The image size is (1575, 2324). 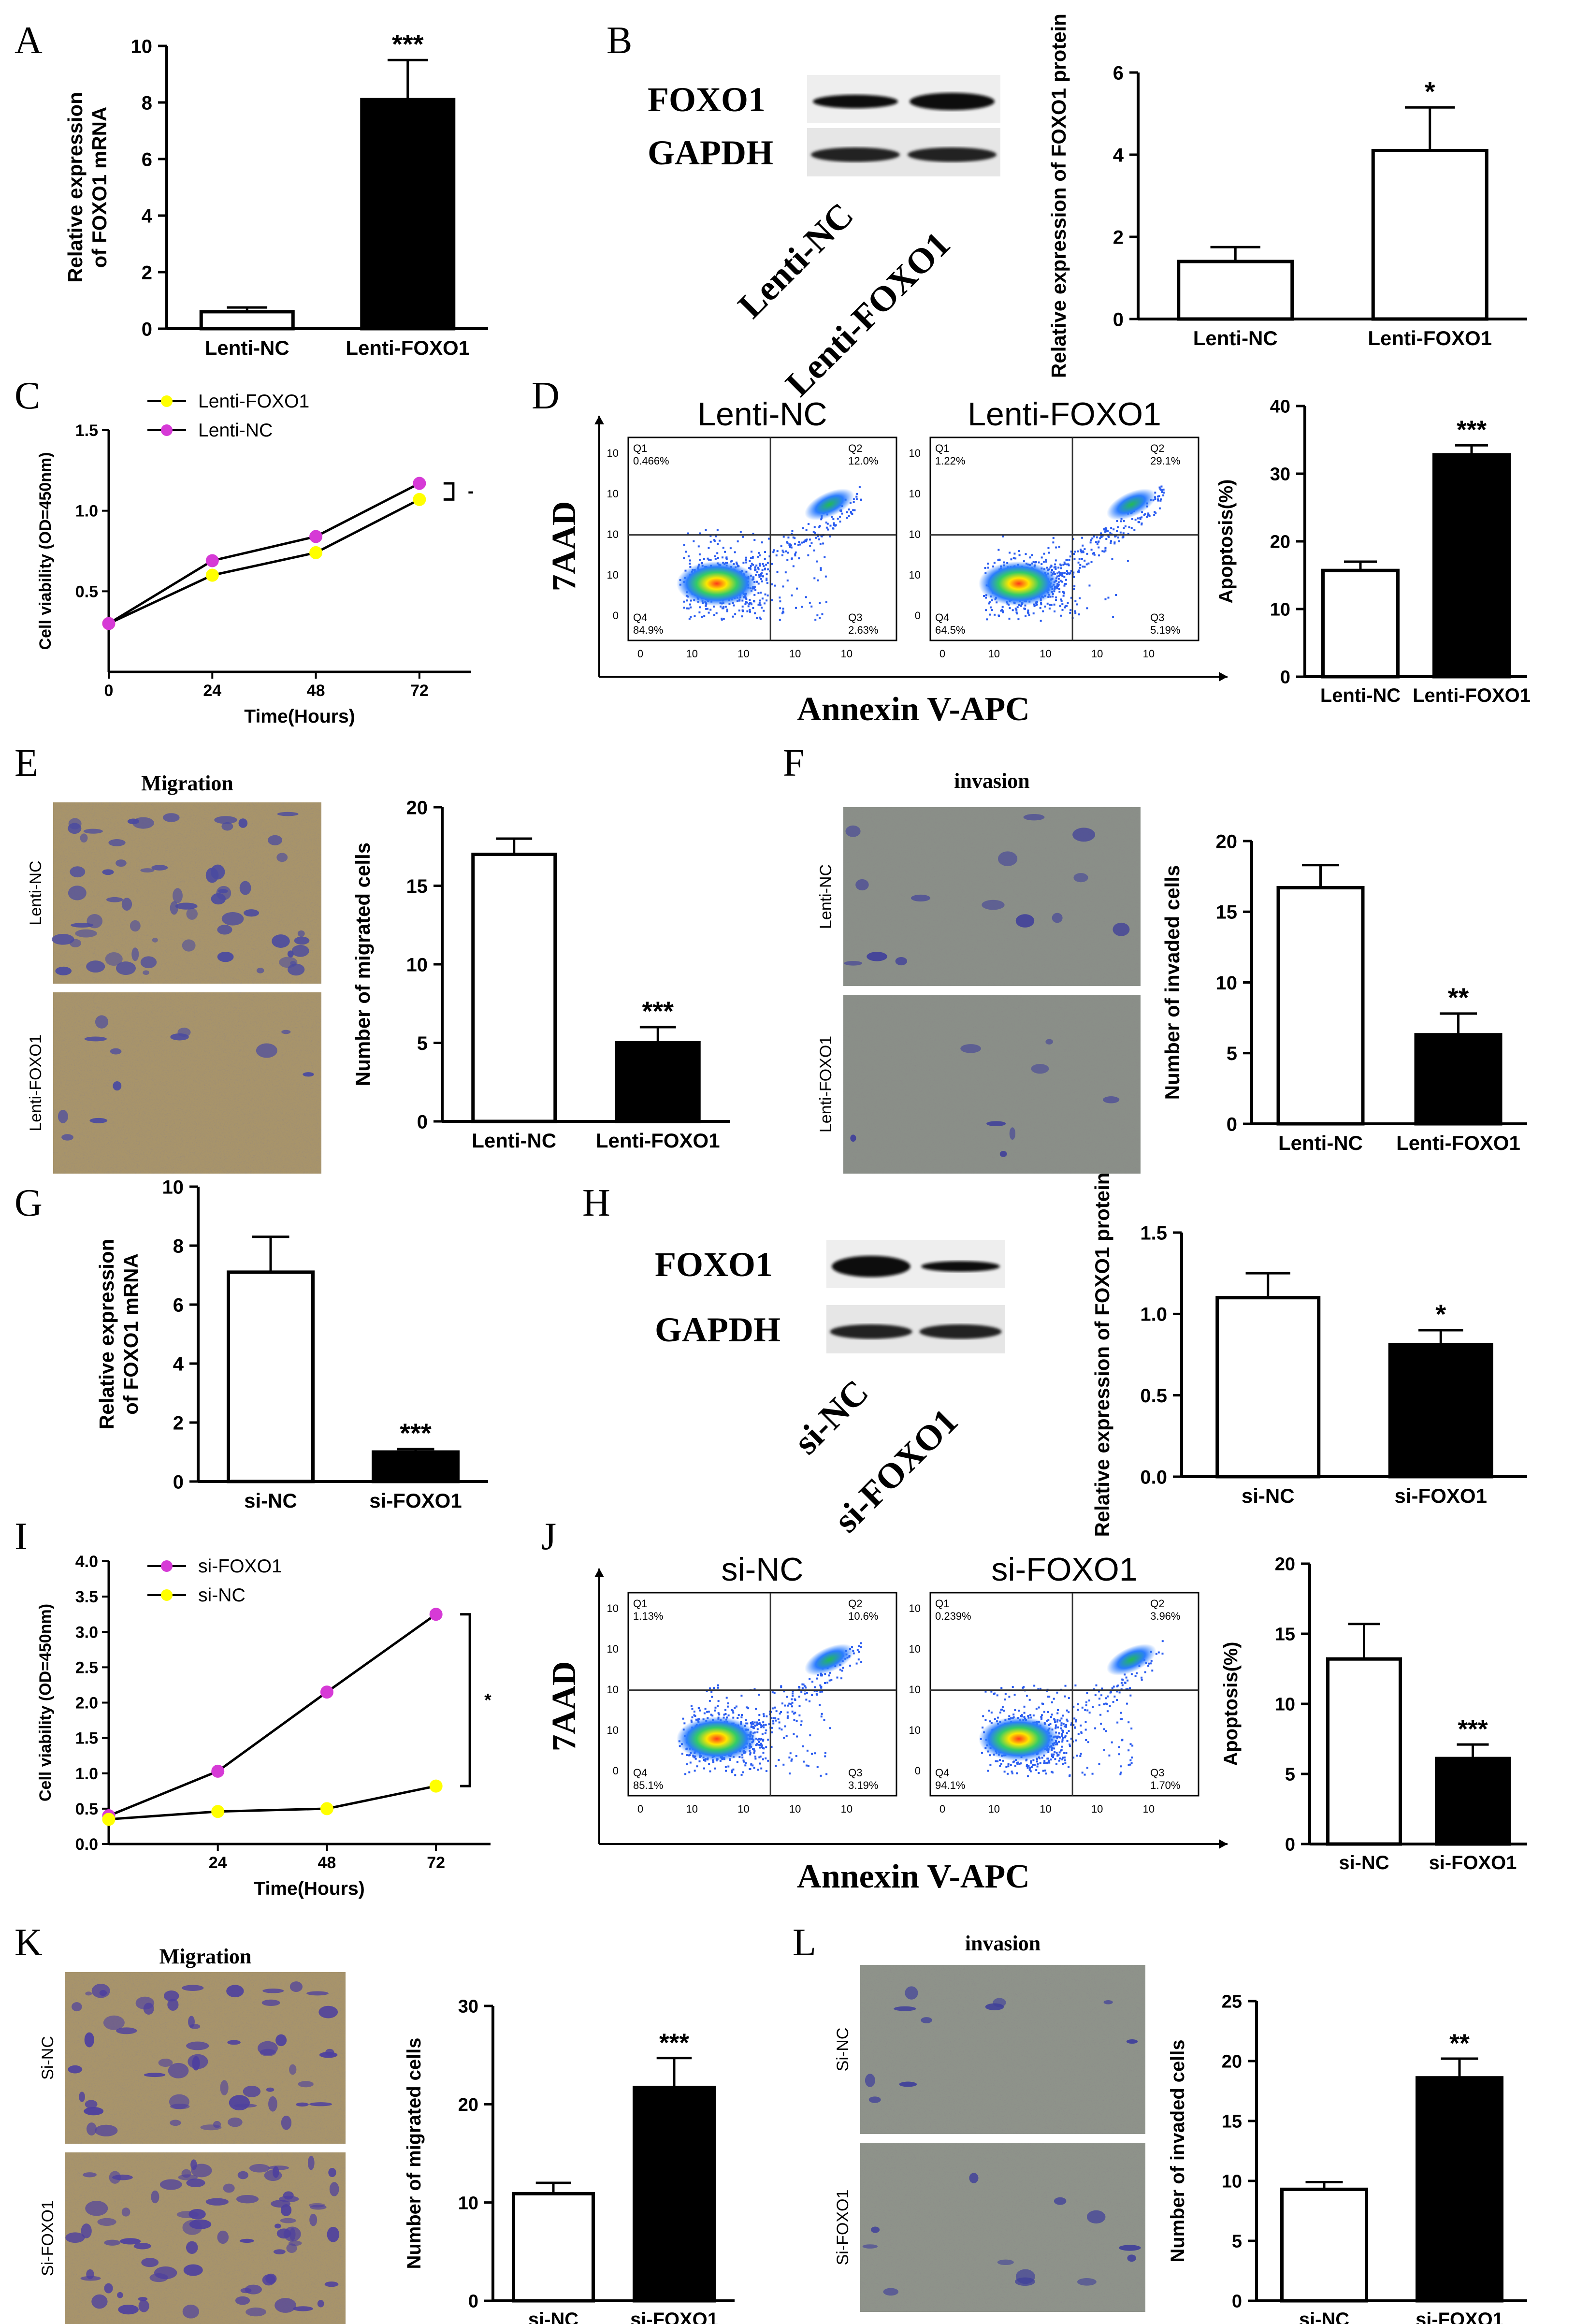 I want to click on category-label: si-NC, so click(x=270, y=1500).